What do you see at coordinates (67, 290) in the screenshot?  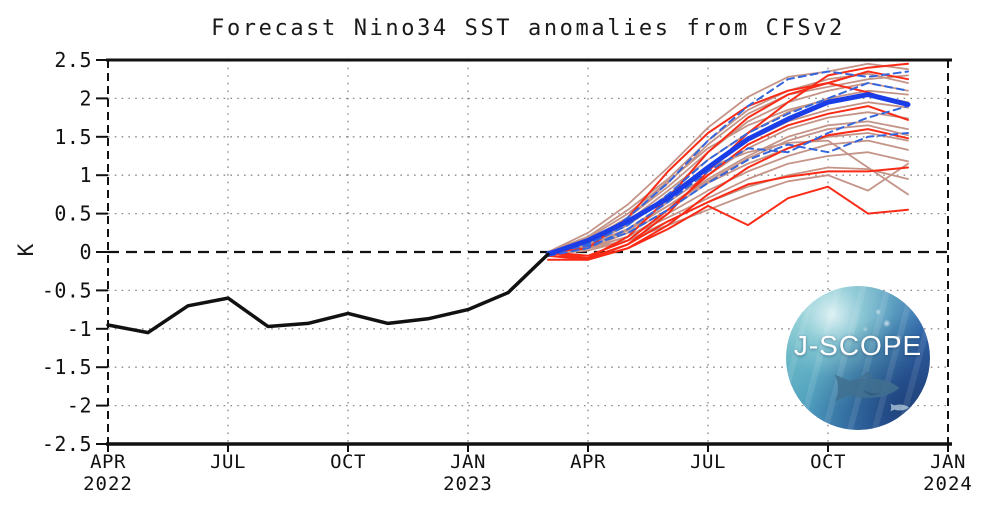 I see `y-tick-label: -0.5` at bounding box center [67, 290].